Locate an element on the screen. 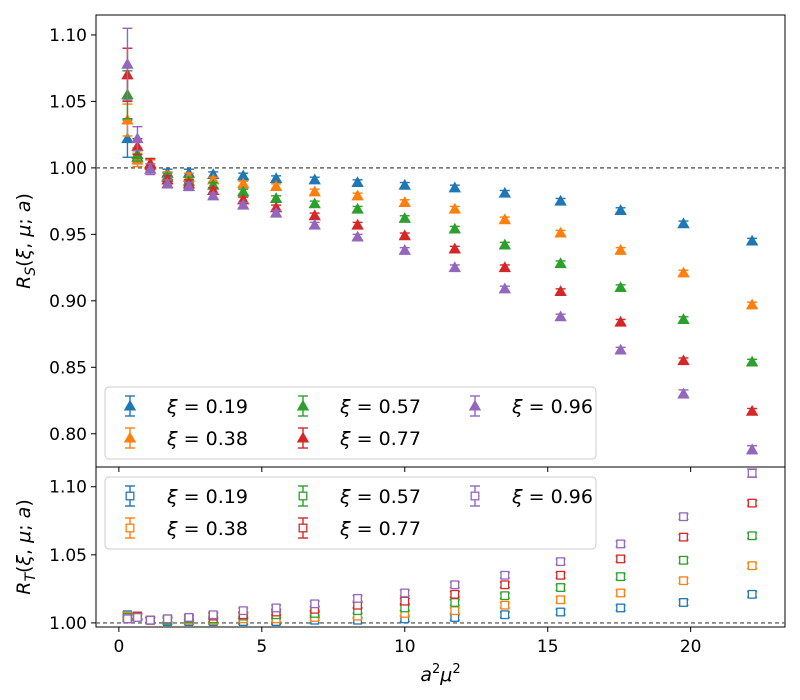  x-axis-label: a2μ2 is located at coordinates (440, 674).